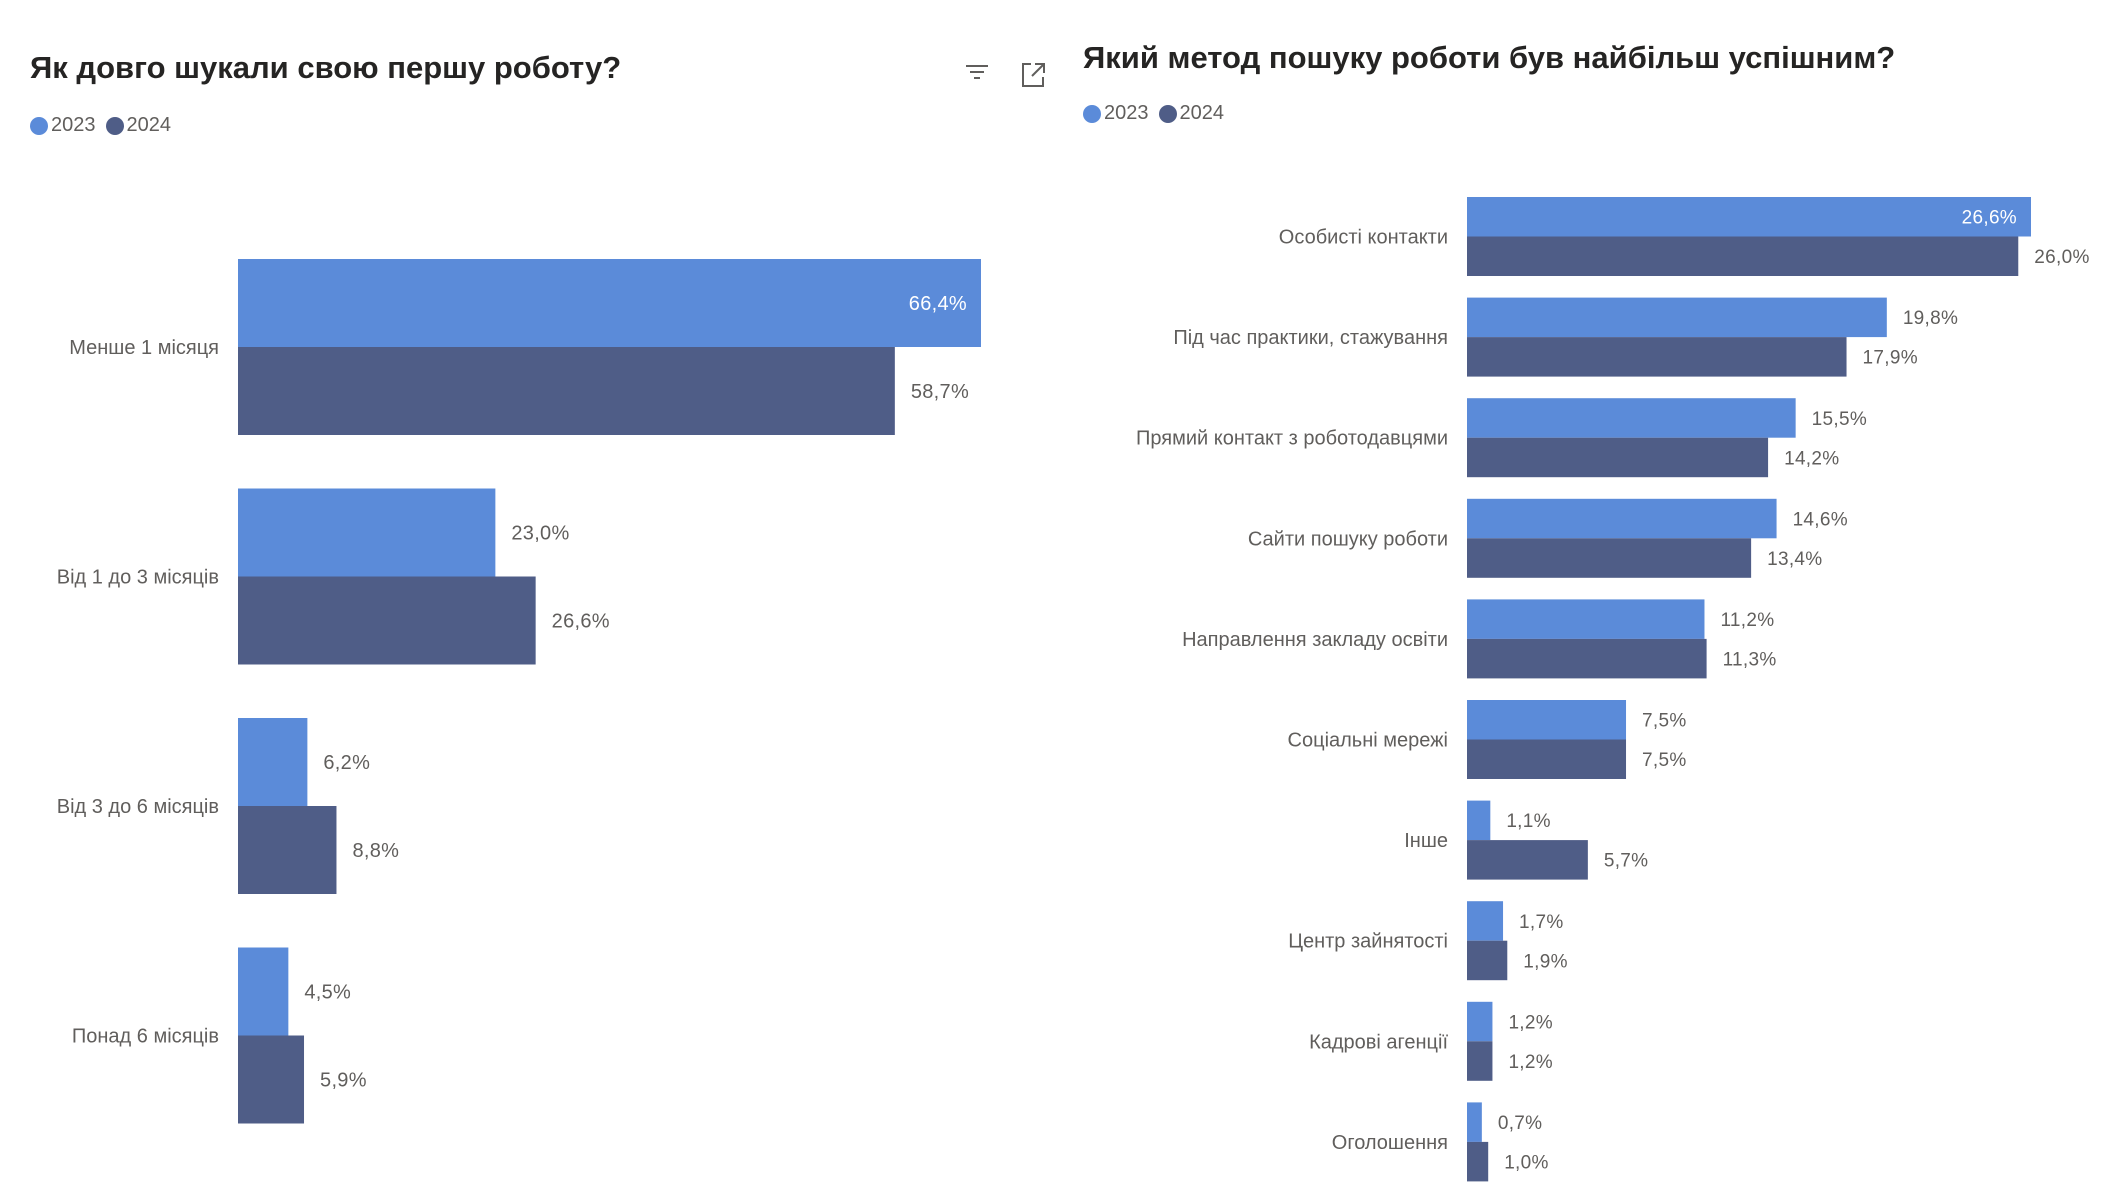 Image resolution: width=2116 pixels, height=1204 pixels. Describe the element at coordinates (1426, 841) in the screenshot. I see `category-label: Інше` at that location.